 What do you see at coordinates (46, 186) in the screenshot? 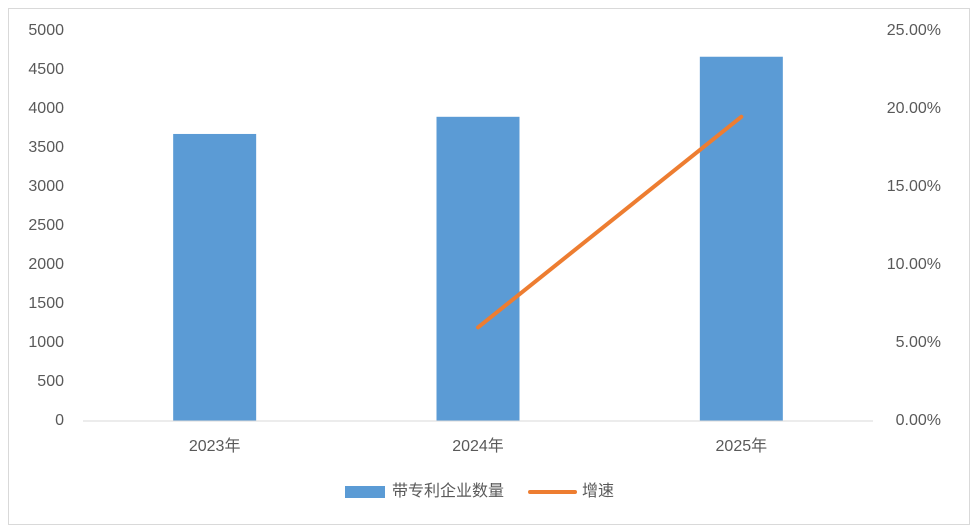
I see `y-tick-label: 3000` at bounding box center [46, 186].